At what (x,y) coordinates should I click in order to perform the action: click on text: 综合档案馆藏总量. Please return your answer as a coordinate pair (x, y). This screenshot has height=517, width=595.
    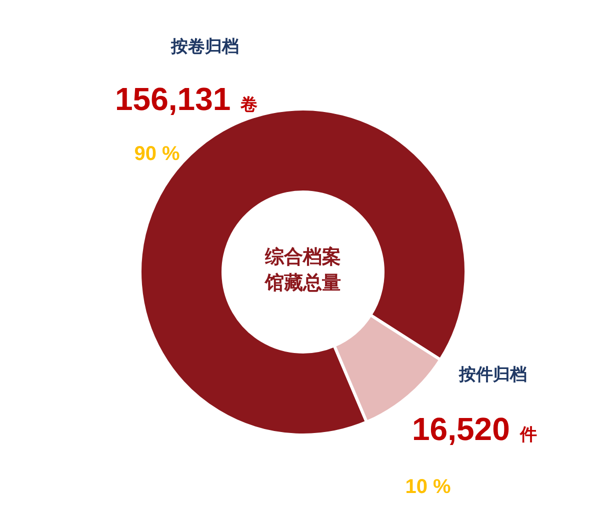
    Looking at the image, I should click on (302, 270).